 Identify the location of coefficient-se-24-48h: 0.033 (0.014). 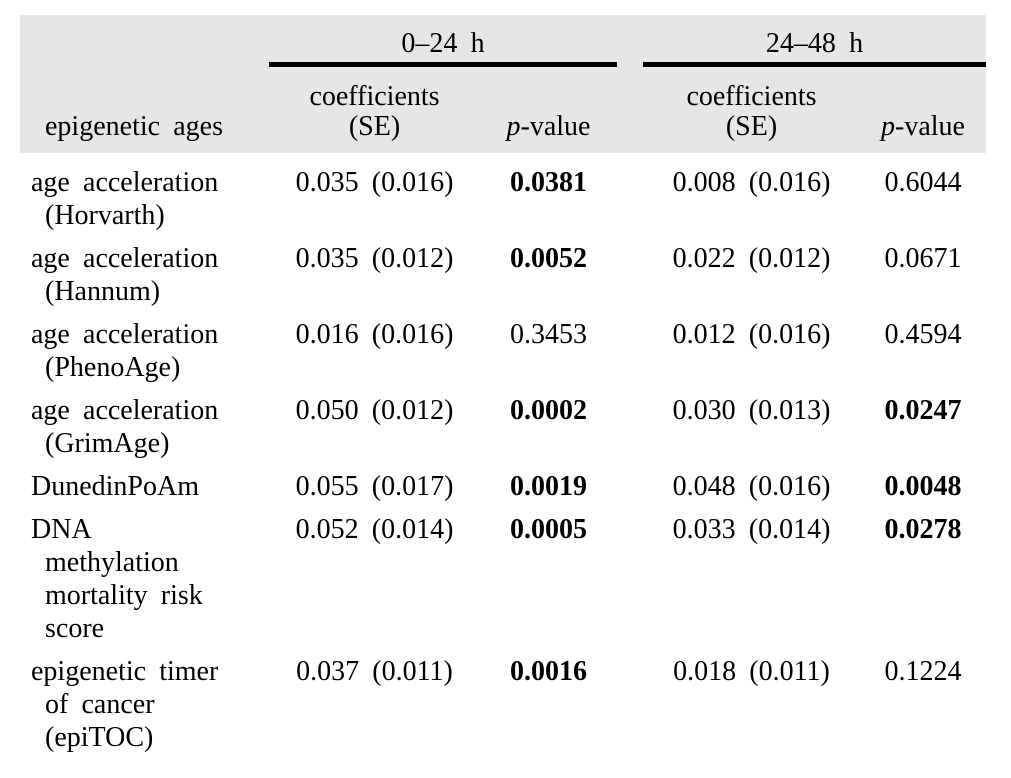
(751, 529).